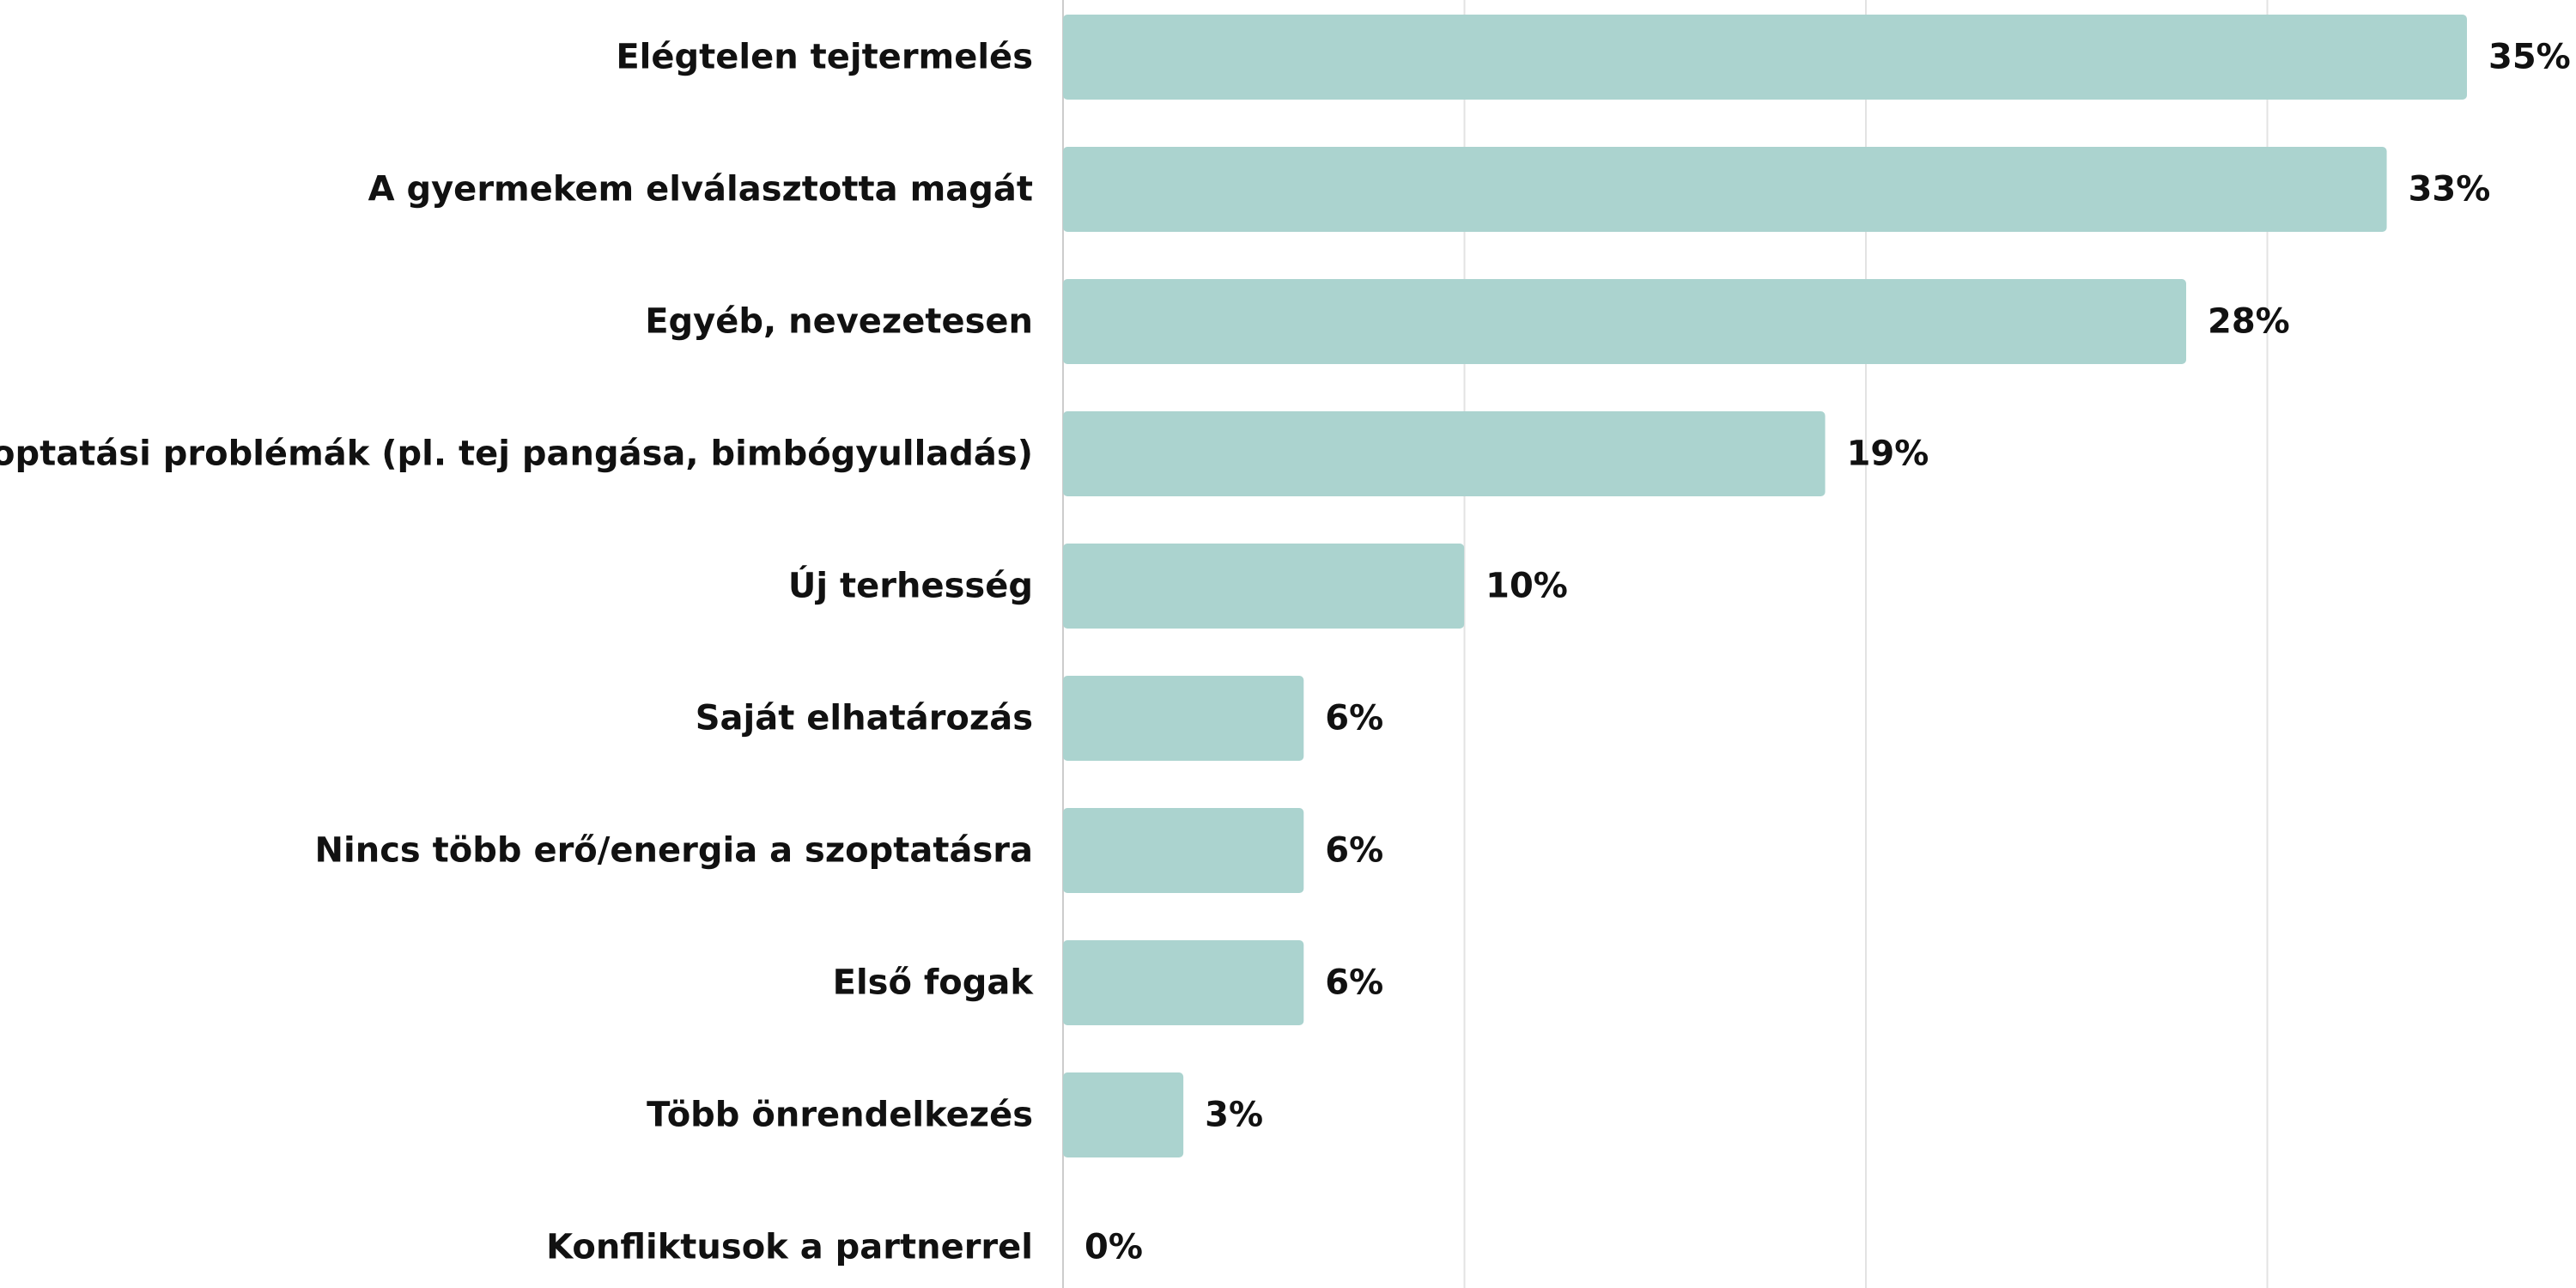 This screenshot has height=1288, width=2576. Describe the element at coordinates (790, 1247) in the screenshot. I see `category-label: Konfliktusok a partnerrel` at that location.